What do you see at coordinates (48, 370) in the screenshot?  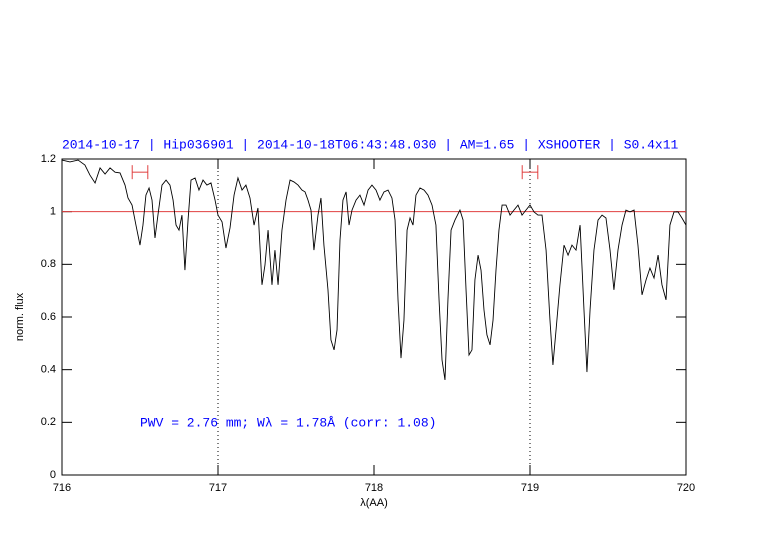 I see `y-tick-label: 0.4` at bounding box center [48, 370].